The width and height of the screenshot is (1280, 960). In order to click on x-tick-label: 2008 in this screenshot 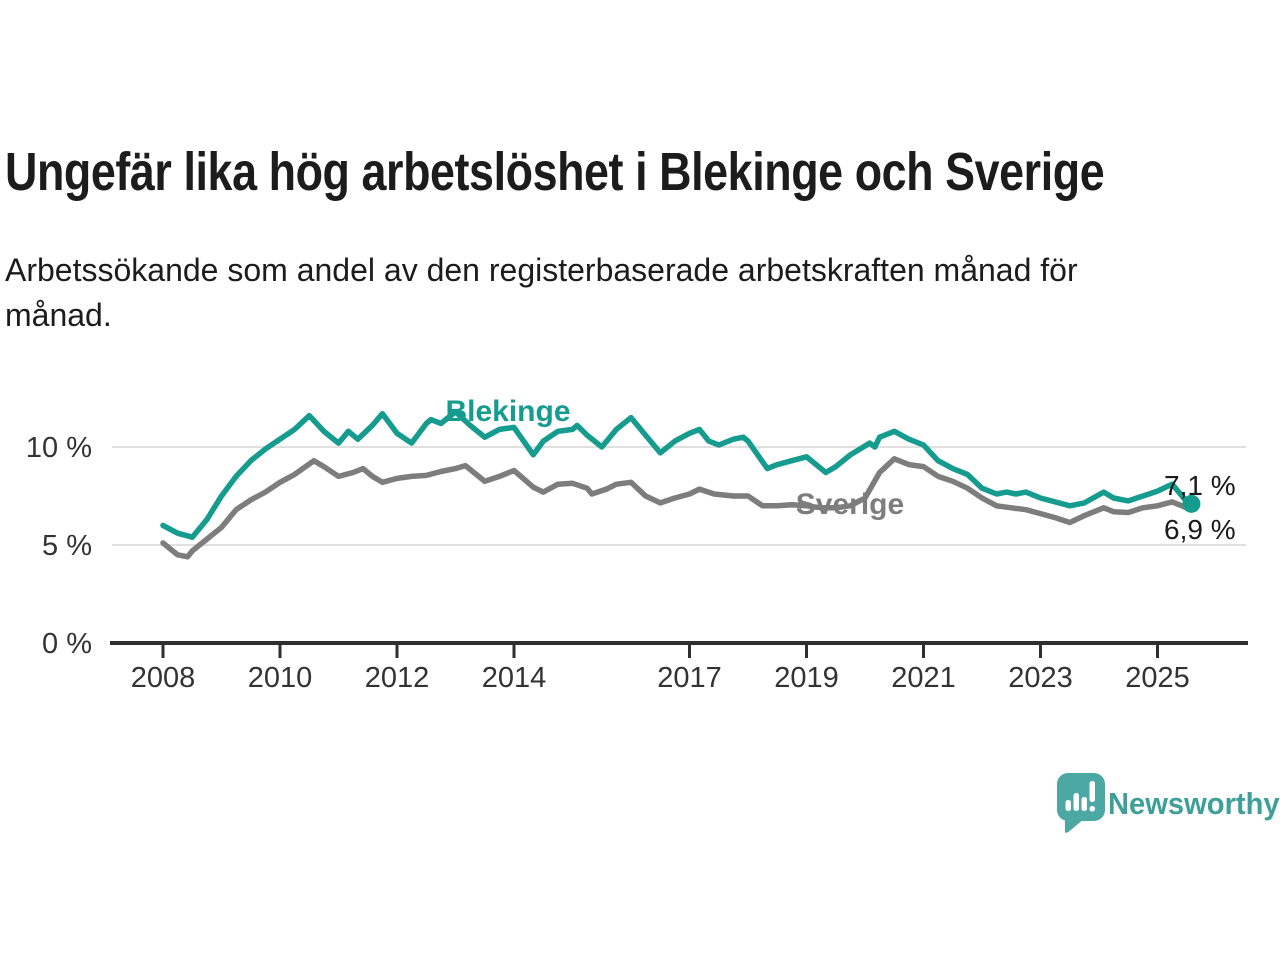, I will do `click(163, 678)`.